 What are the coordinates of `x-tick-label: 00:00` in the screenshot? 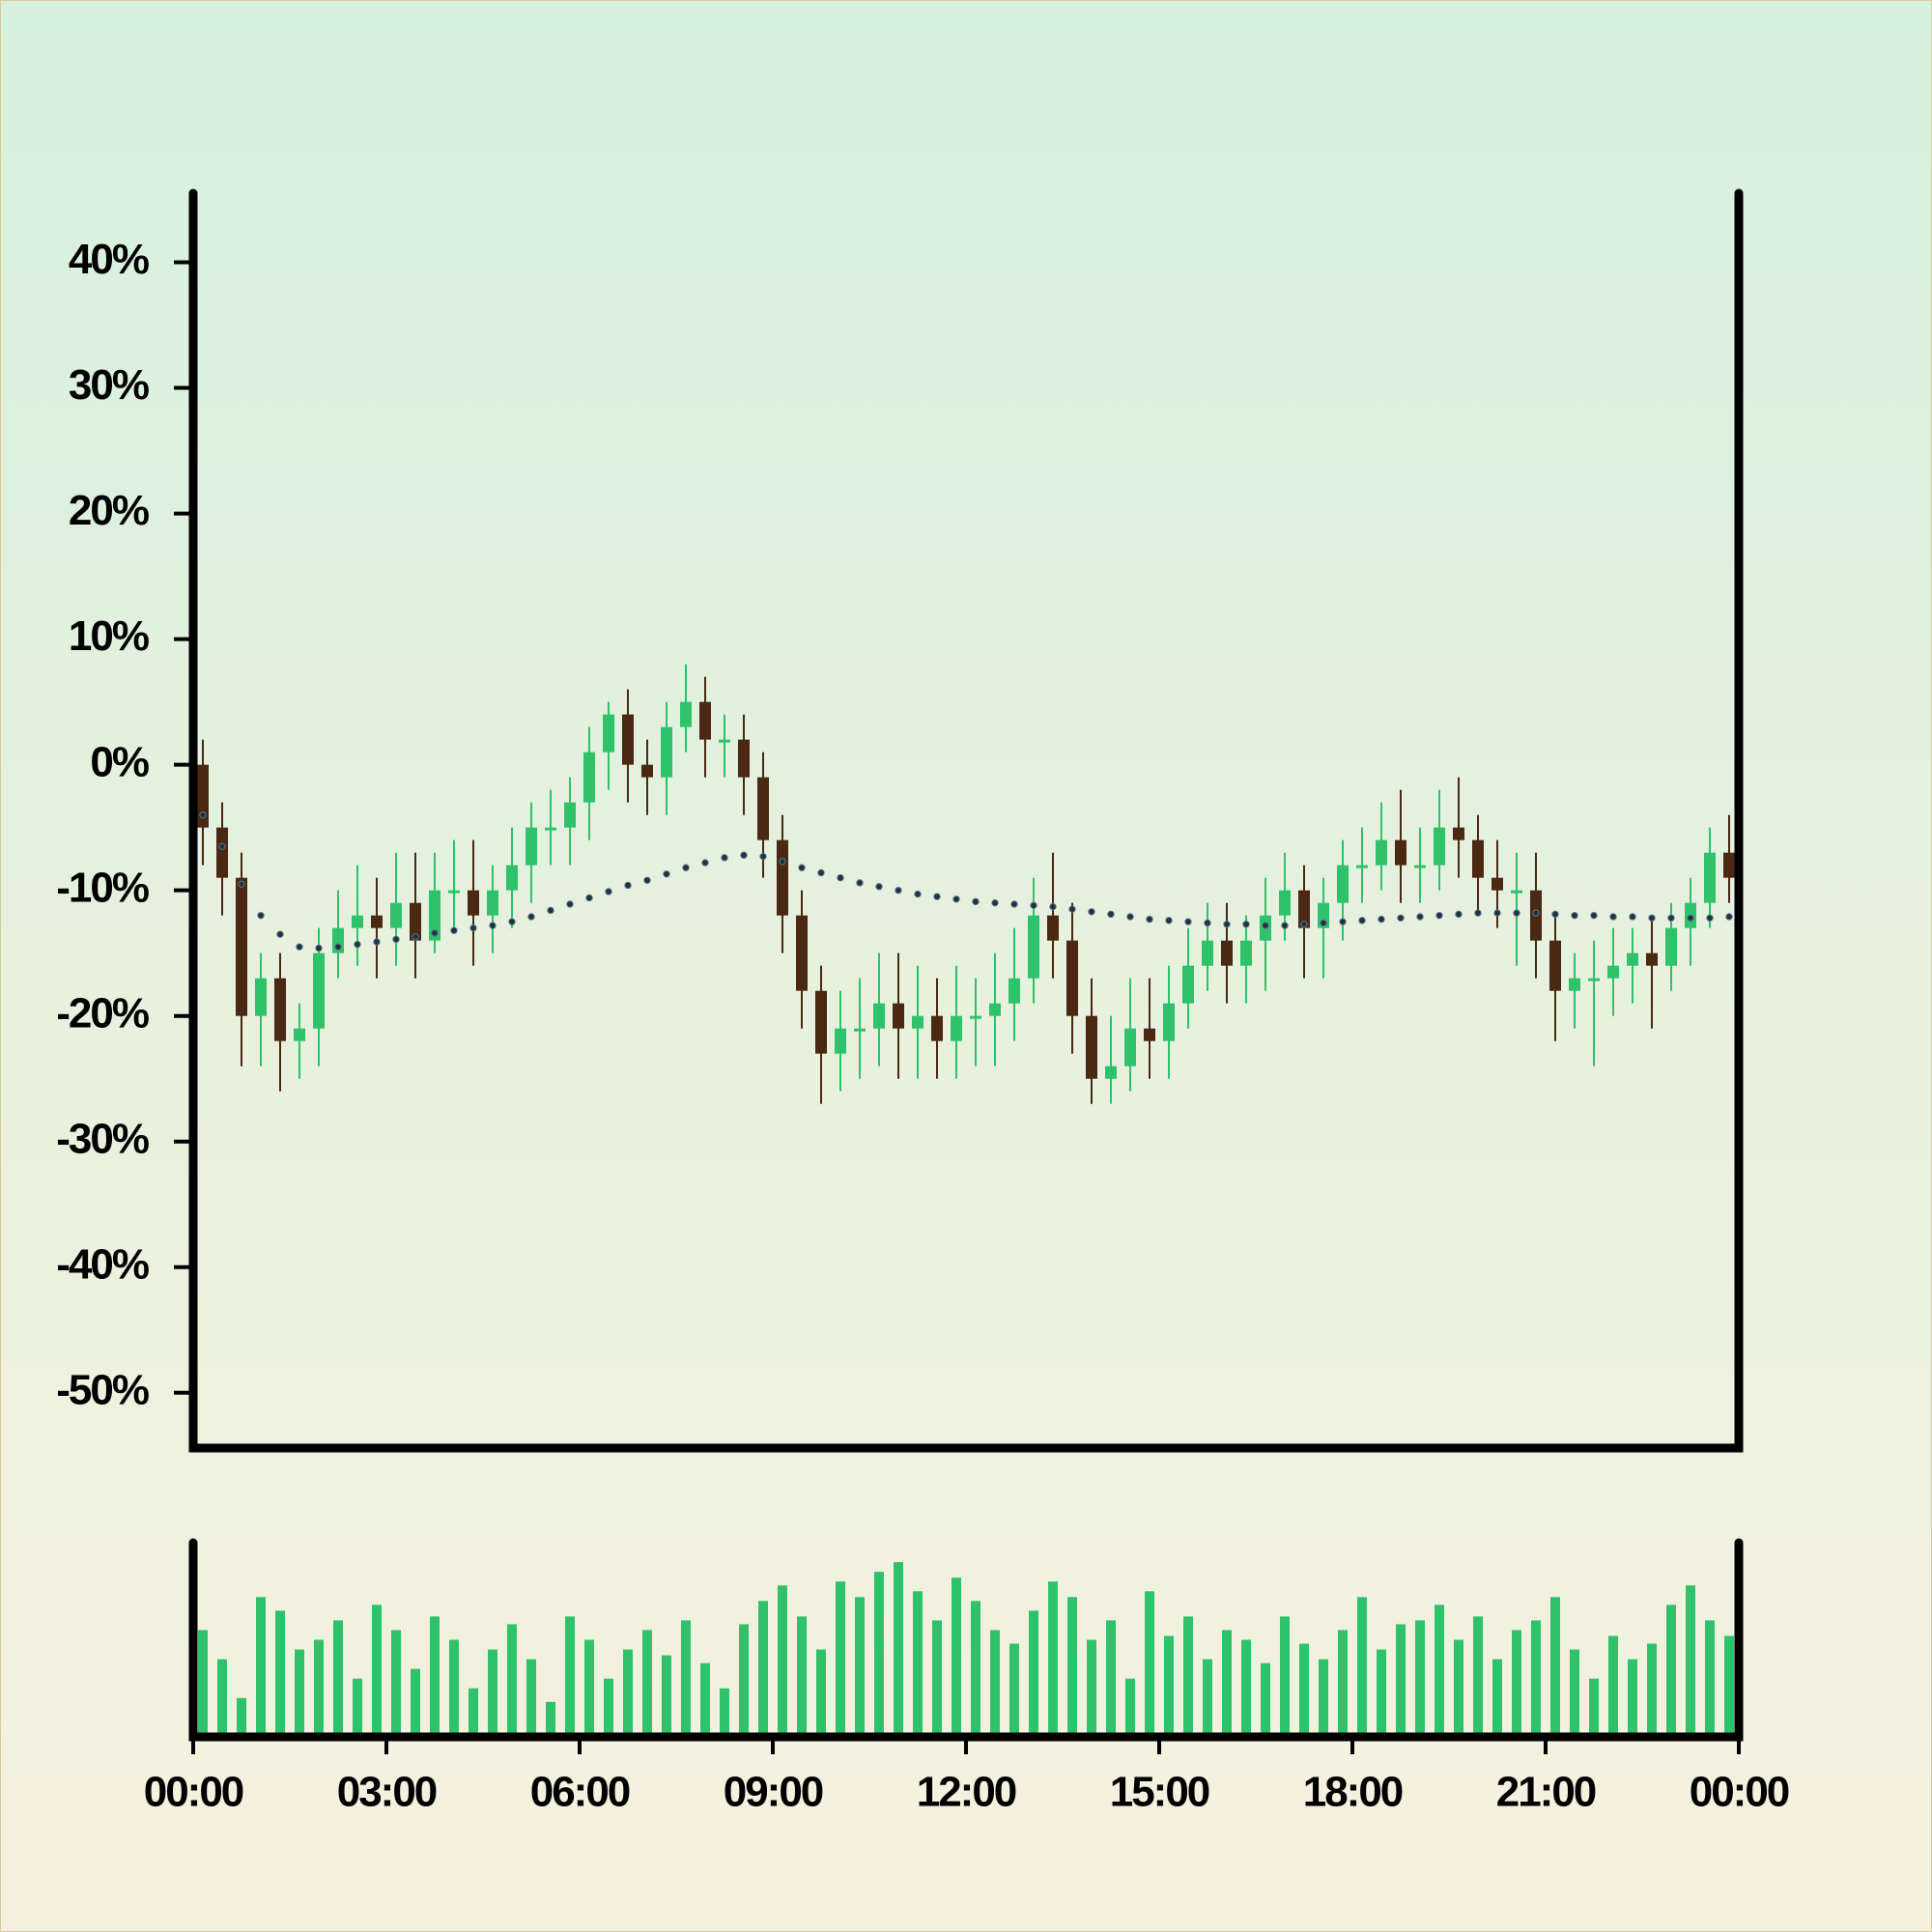 It's located at (1739, 1792).